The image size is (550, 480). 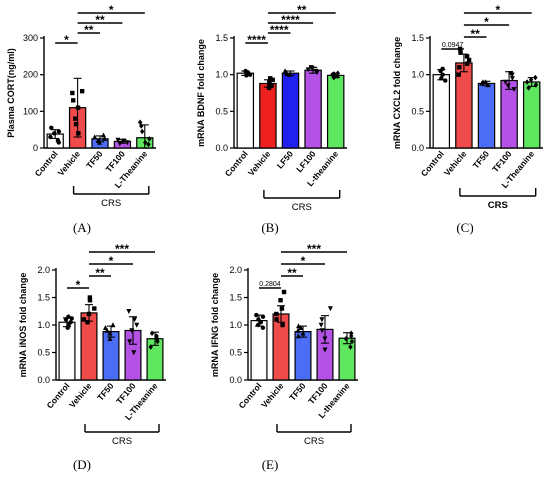 What do you see at coordinates (30, 75) in the screenshot?
I see `y-tick-label: 200` at bounding box center [30, 75].